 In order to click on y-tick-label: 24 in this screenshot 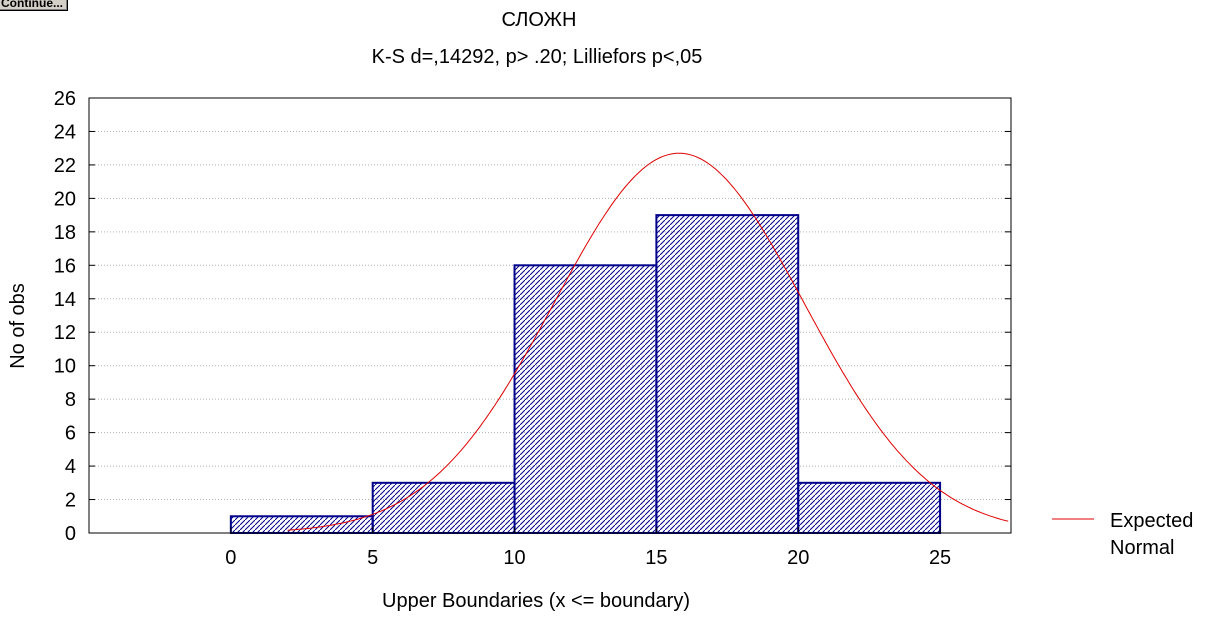, I will do `click(65, 132)`.